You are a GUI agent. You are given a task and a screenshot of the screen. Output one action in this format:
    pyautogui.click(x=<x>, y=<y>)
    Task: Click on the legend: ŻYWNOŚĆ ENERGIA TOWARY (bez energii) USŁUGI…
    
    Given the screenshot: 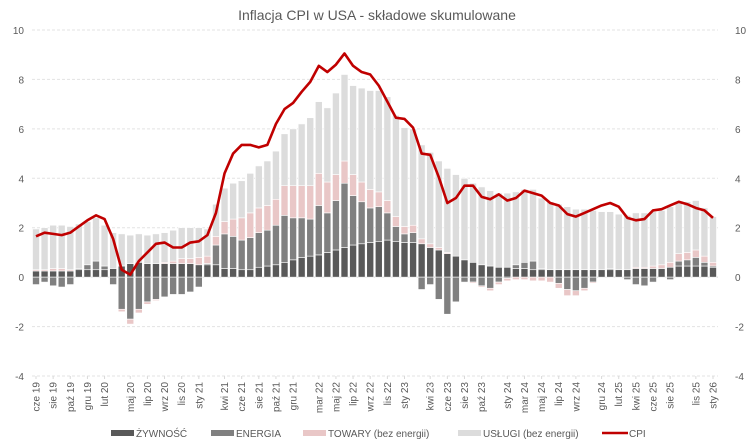 What is the action you would take?
    pyautogui.click(x=378, y=433)
    